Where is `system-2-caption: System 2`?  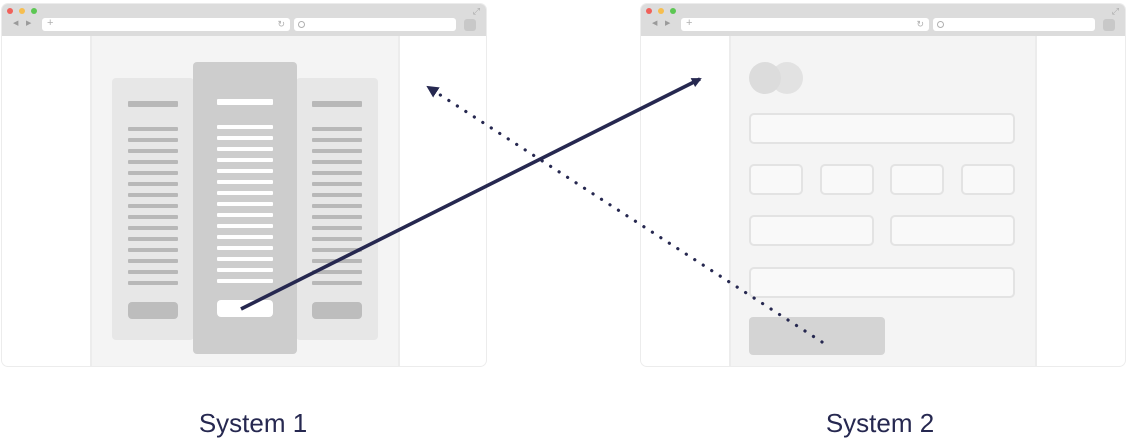 system-2-caption: System 2 is located at coordinates (880, 423).